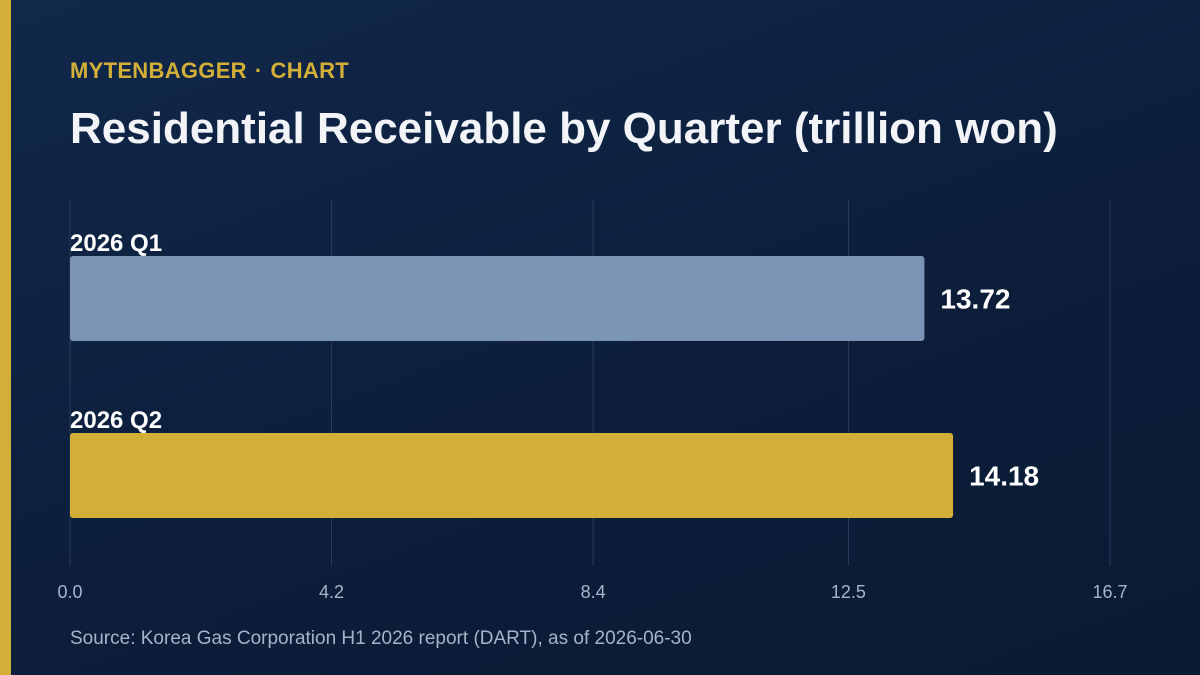  What do you see at coordinates (331, 592) in the screenshot?
I see `x-tick-label: 4.2` at bounding box center [331, 592].